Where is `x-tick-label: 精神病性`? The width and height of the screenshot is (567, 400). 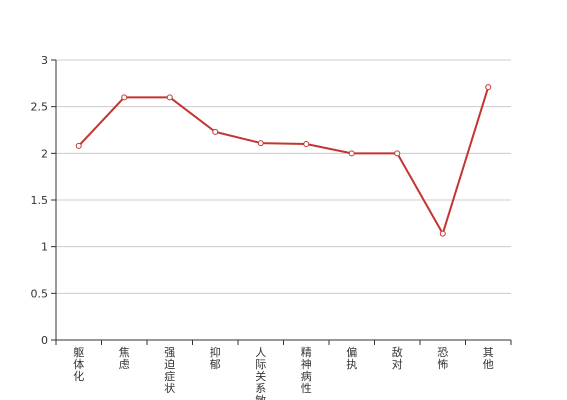 x-tick-label: 精神病性 is located at coordinates (306, 370).